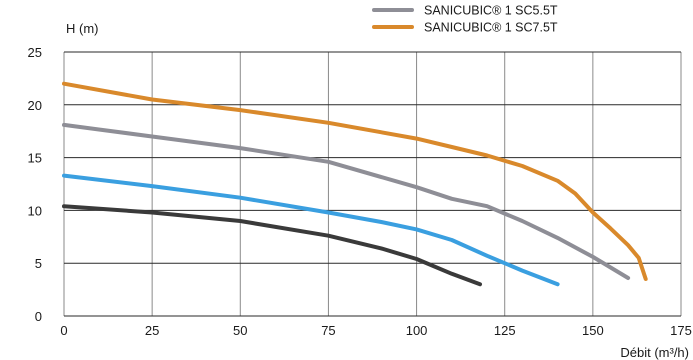 The width and height of the screenshot is (693, 360). I want to click on x-tick-label: 125, so click(505, 330).